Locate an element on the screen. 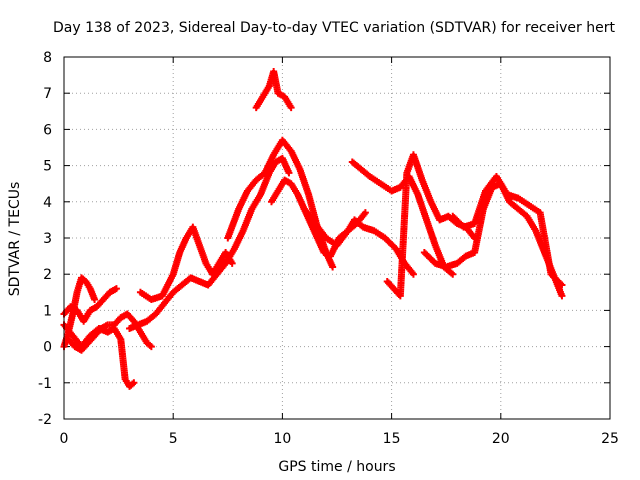 Image resolution: width=640 pixels, height=480 pixels. x-tick-label: 15 is located at coordinates (392, 439).